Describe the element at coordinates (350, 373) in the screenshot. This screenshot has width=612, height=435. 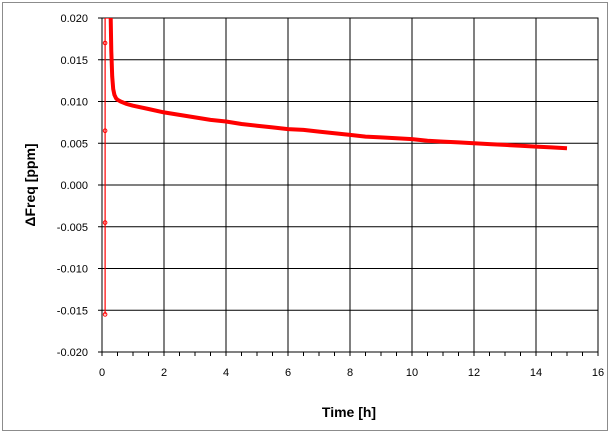
I see `x-tick-label: 8` at that location.